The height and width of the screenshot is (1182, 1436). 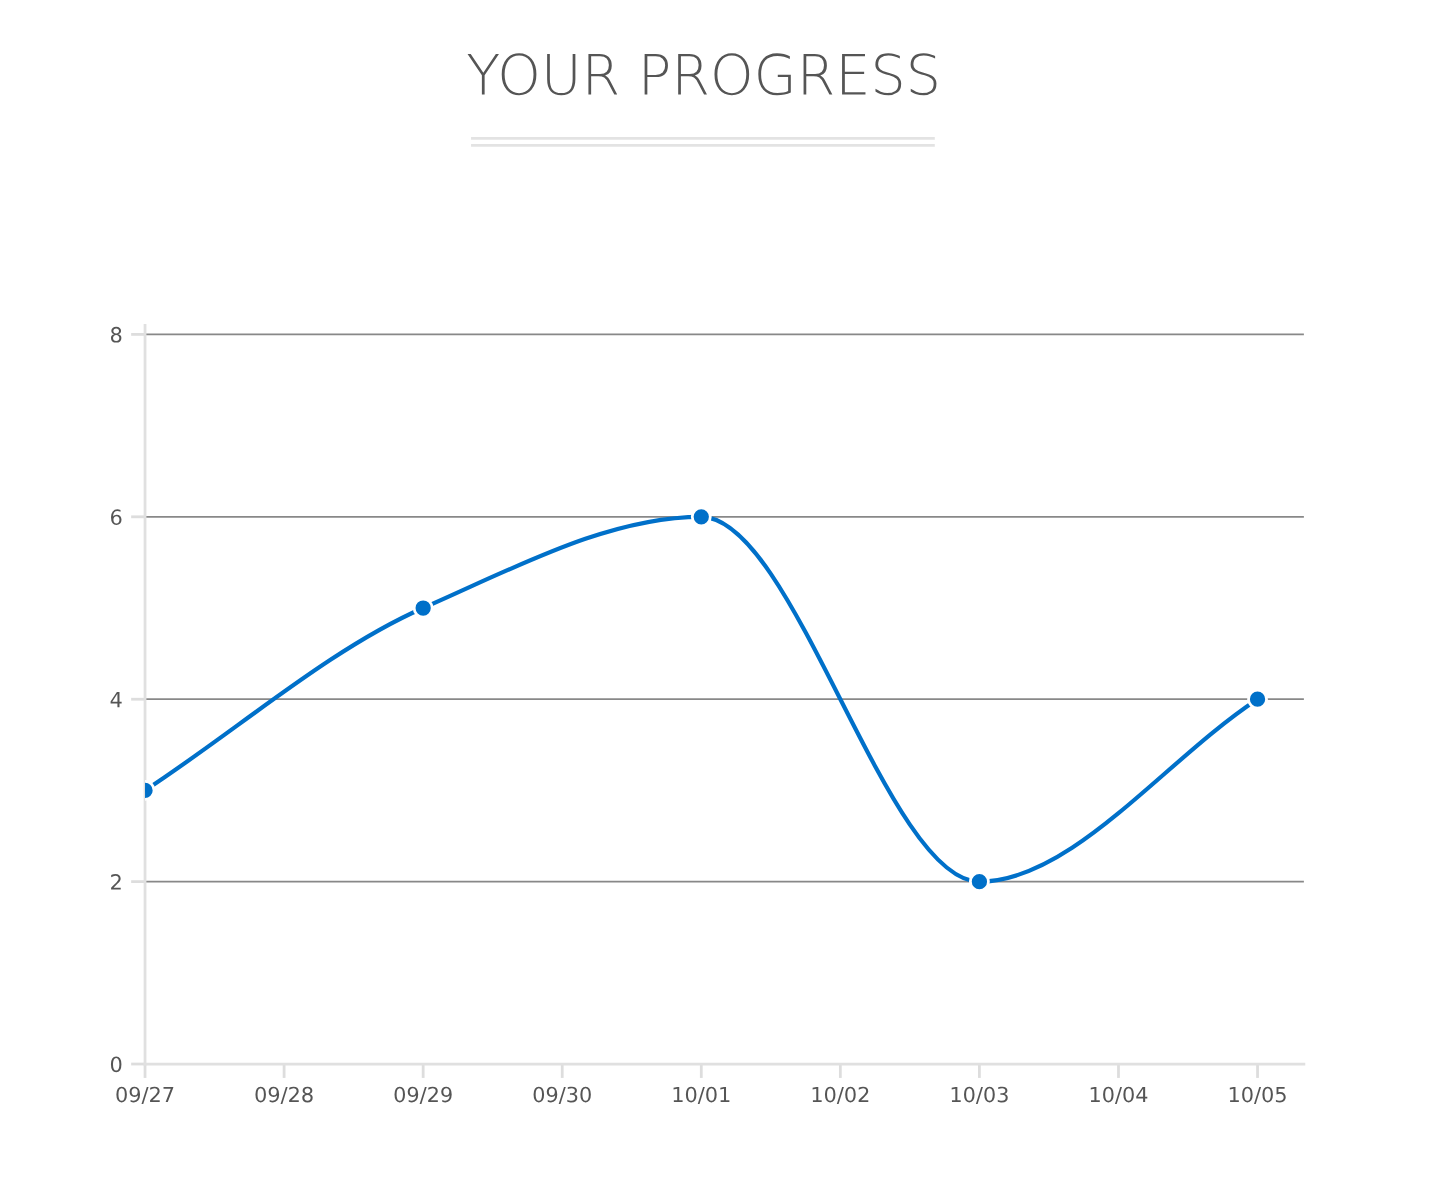 What do you see at coordinates (145, 1095) in the screenshot?
I see `x-tick-label: 09/27` at bounding box center [145, 1095].